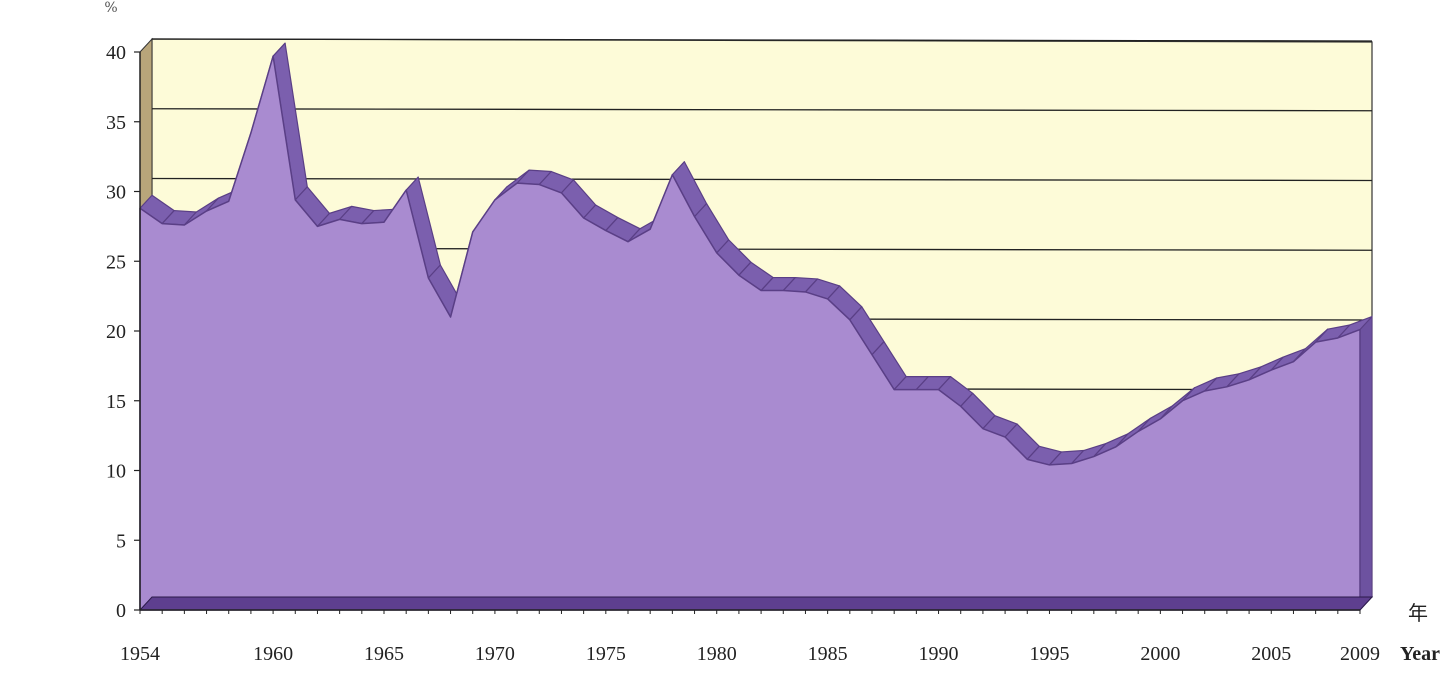 The width and height of the screenshot is (1444, 682). I want to click on y-tick-label: 35, so click(116, 123).